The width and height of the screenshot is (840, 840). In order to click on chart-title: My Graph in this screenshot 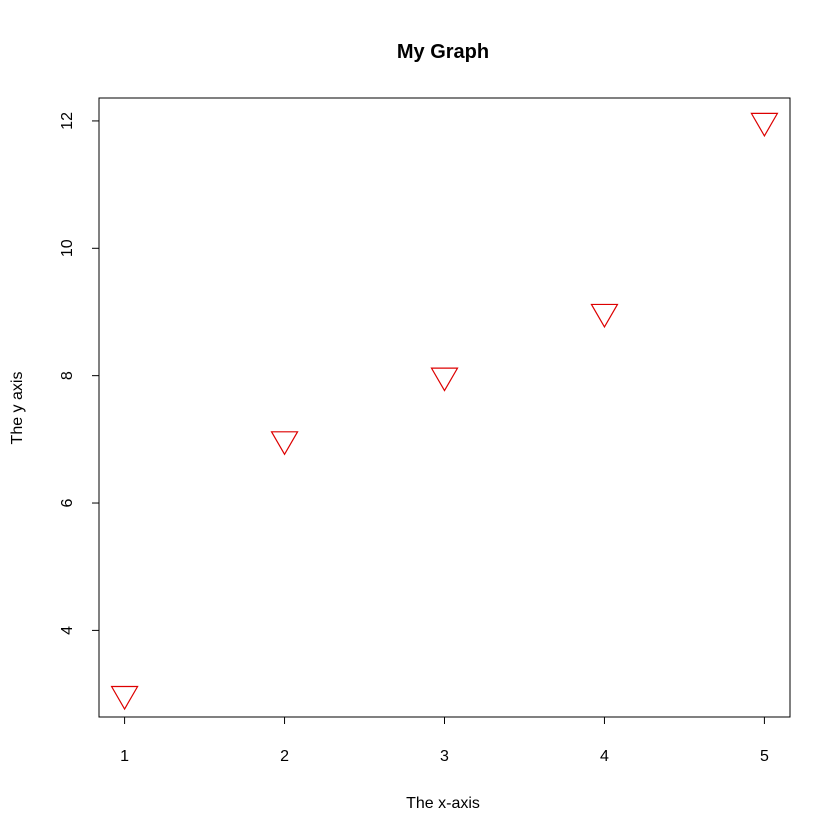, I will do `click(443, 52)`.